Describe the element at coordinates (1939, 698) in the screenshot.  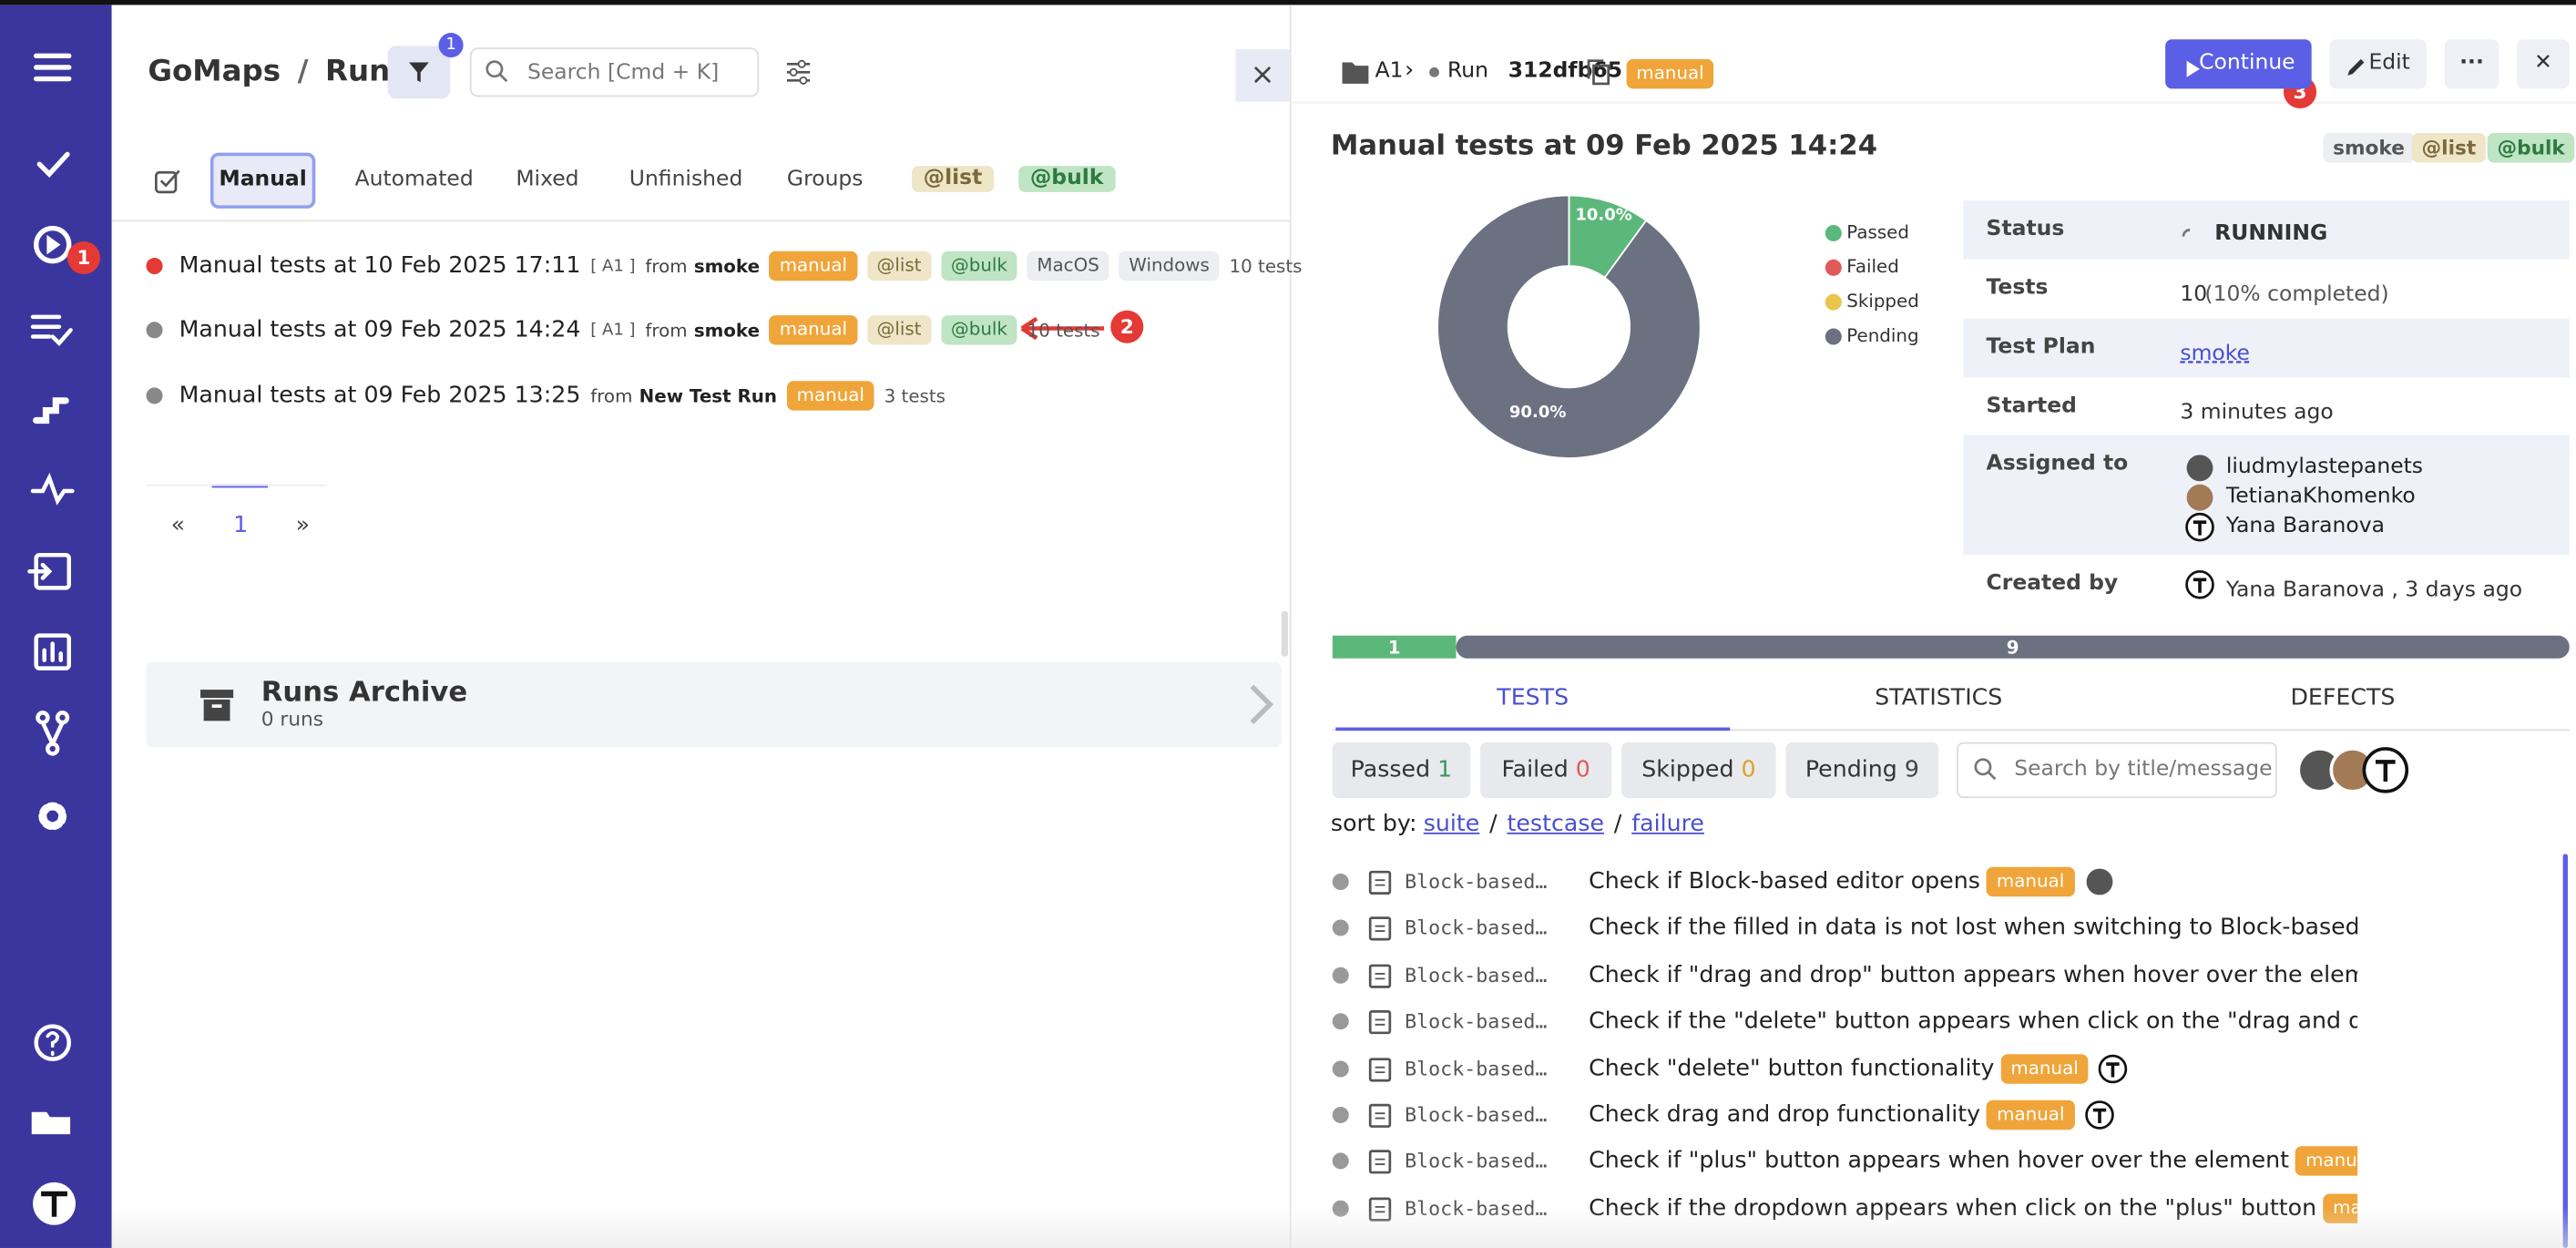
I see `result-tab: STATISTICS` at that location.